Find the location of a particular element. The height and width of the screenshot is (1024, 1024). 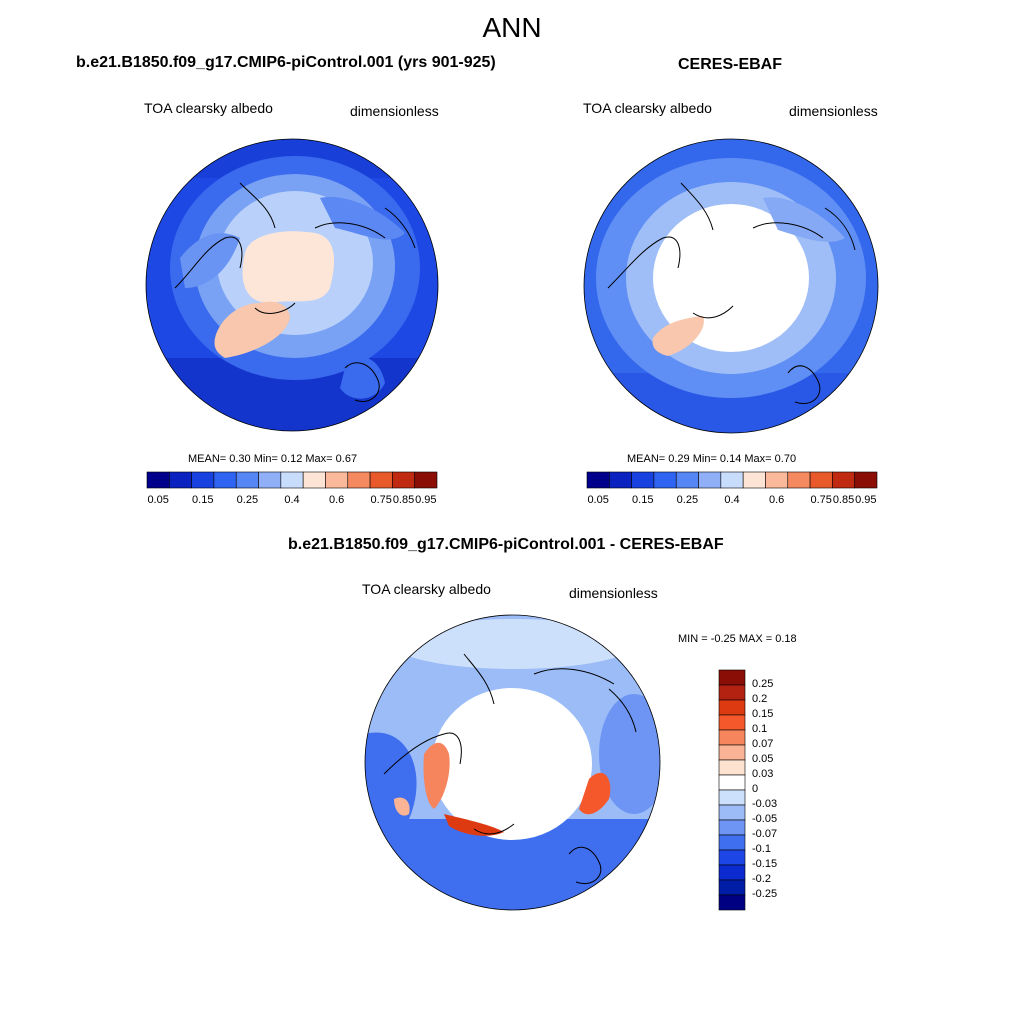

panel2-title: CERES-EBAF is located at coordinates (730, 64).